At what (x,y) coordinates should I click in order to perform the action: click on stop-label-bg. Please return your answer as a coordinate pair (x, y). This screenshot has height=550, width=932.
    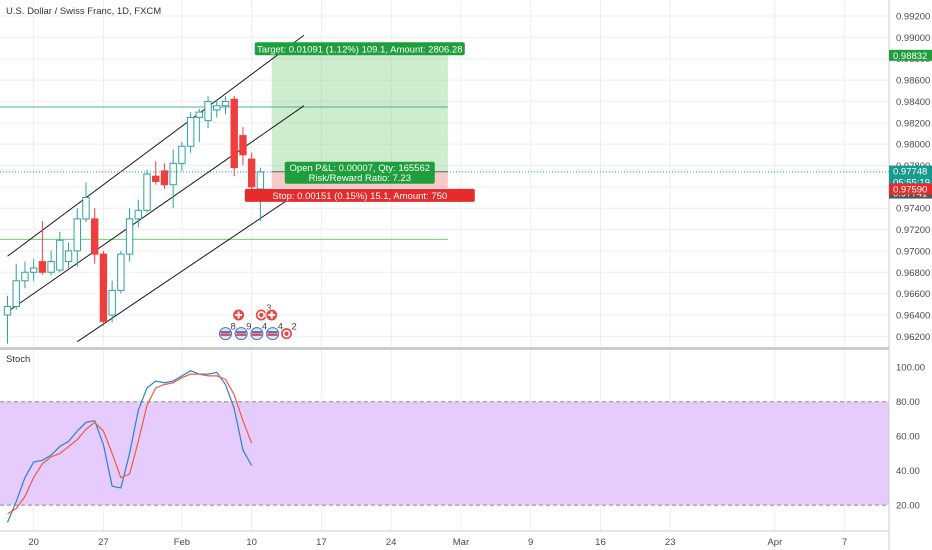
    Looking at the image, I should click on (359, 195).